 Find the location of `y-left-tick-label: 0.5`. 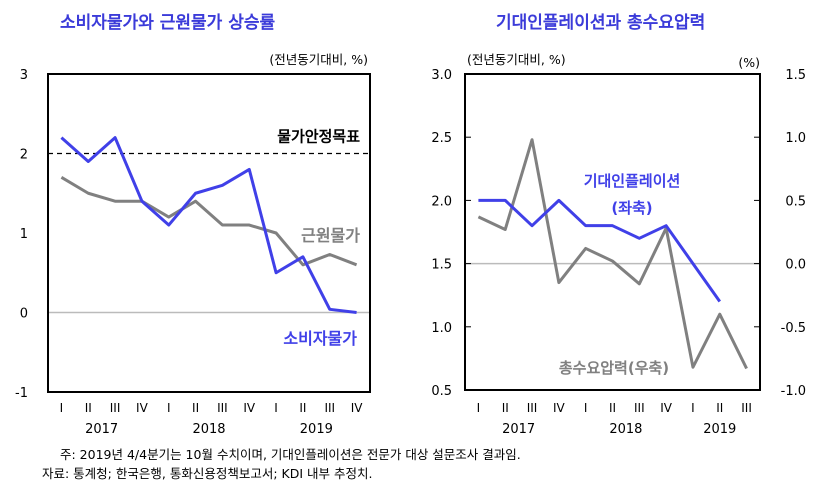

y-left-tick-label: 0.5 is located at coordinates (441, 391).